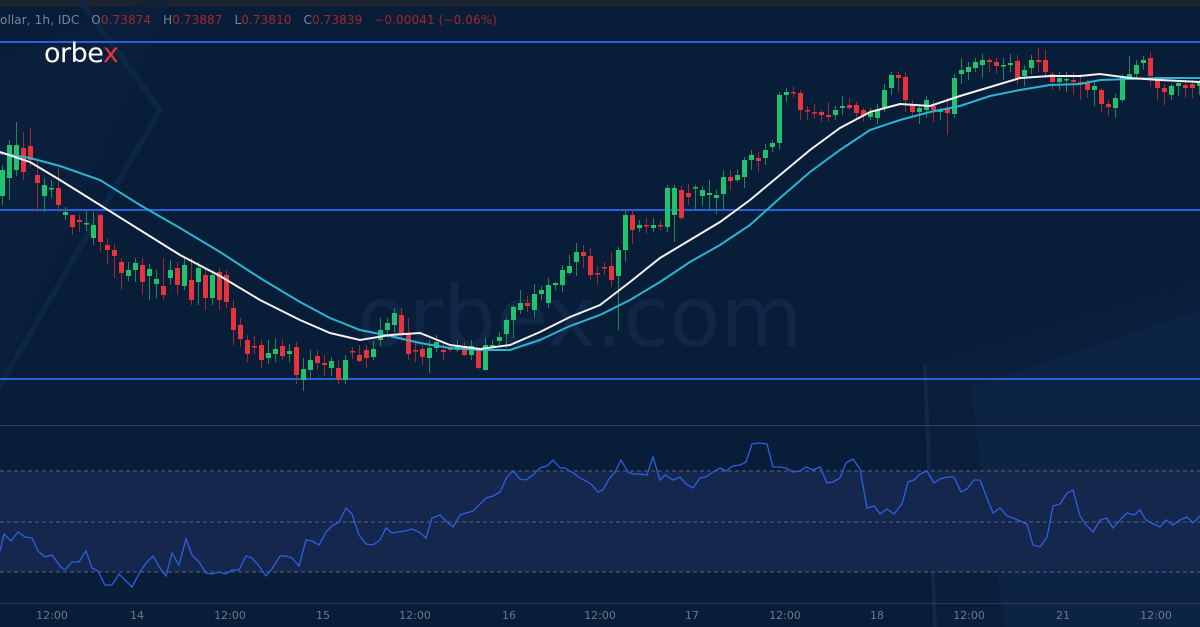 This screenshot has width=1200, height=627. What do you see at coordinates (600, 3) in the screenshot?
I see `top-toolbar-strip` at bounding box center [600, 3].